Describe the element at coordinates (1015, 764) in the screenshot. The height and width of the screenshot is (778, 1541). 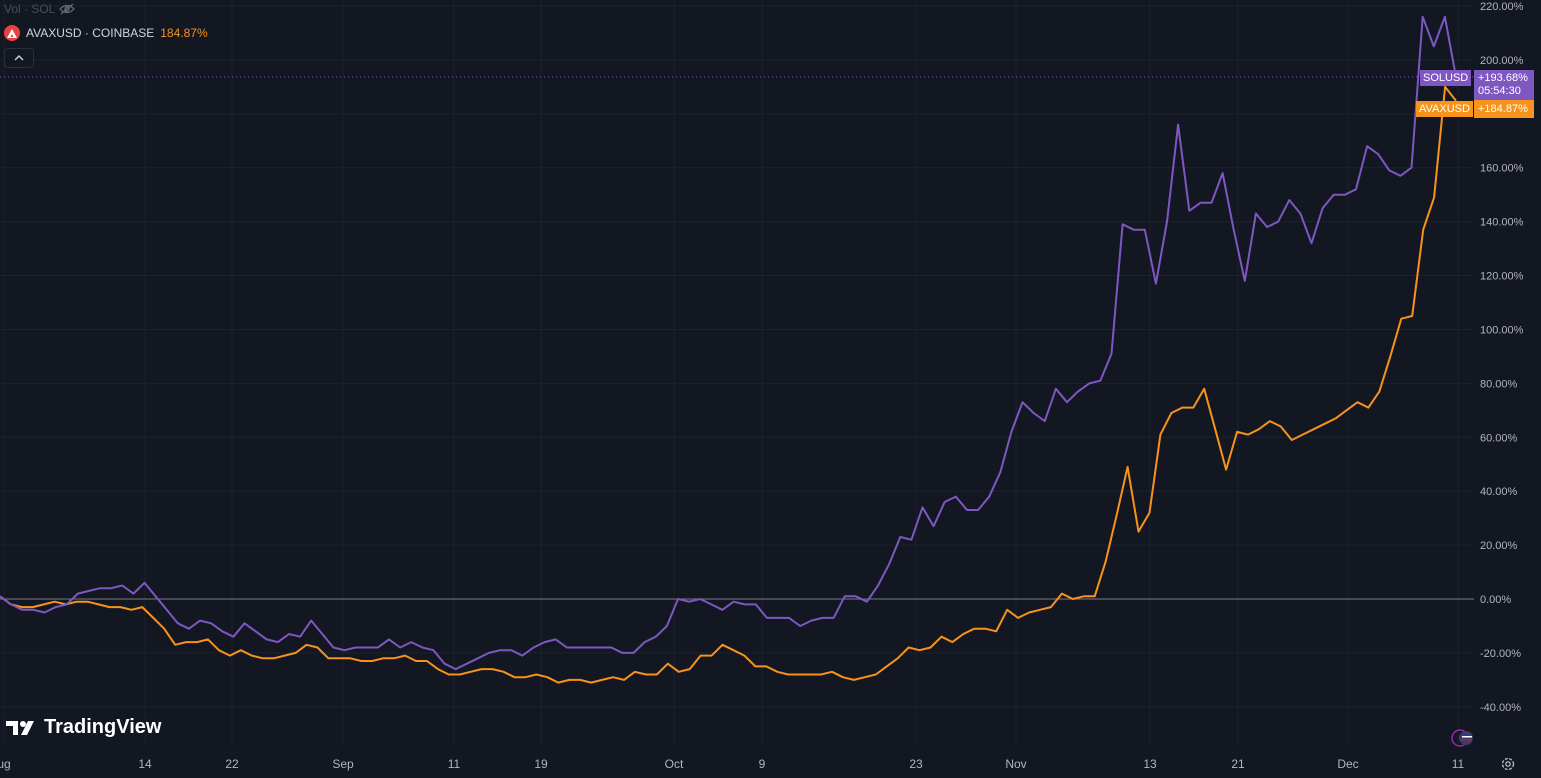
I see `x-tick-label: Nov` at that location.